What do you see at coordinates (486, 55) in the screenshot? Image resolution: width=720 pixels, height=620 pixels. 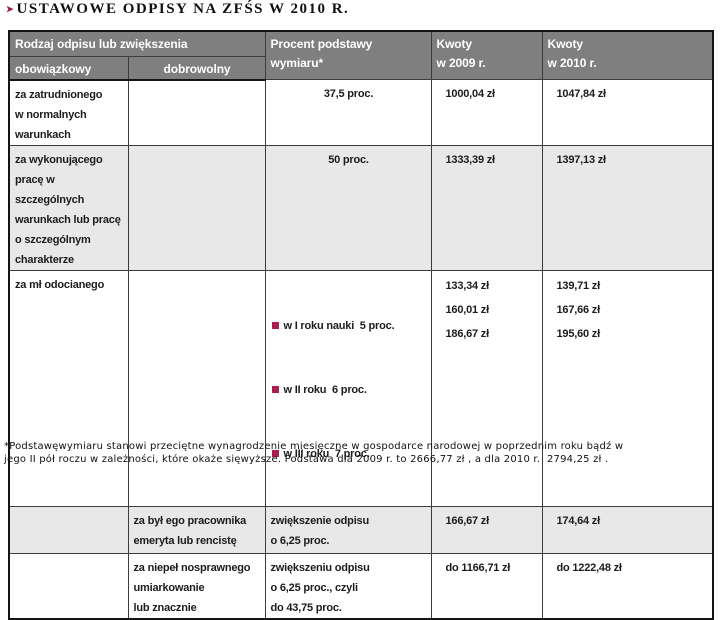 I see `header-kwoty-2009: Kwoty w 2009 r.` at bounding box center [486, 55].